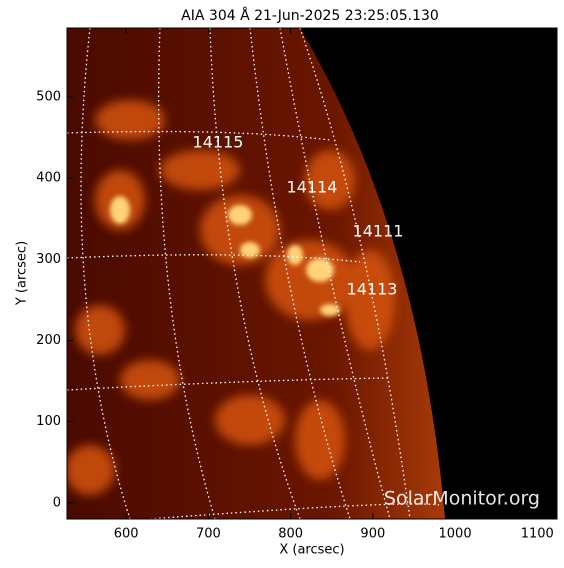 This screenshot has height=568, width=564. Describe the element at coordinates (218, 142) in the screenshot. I see `region-label: 14115` at that location.